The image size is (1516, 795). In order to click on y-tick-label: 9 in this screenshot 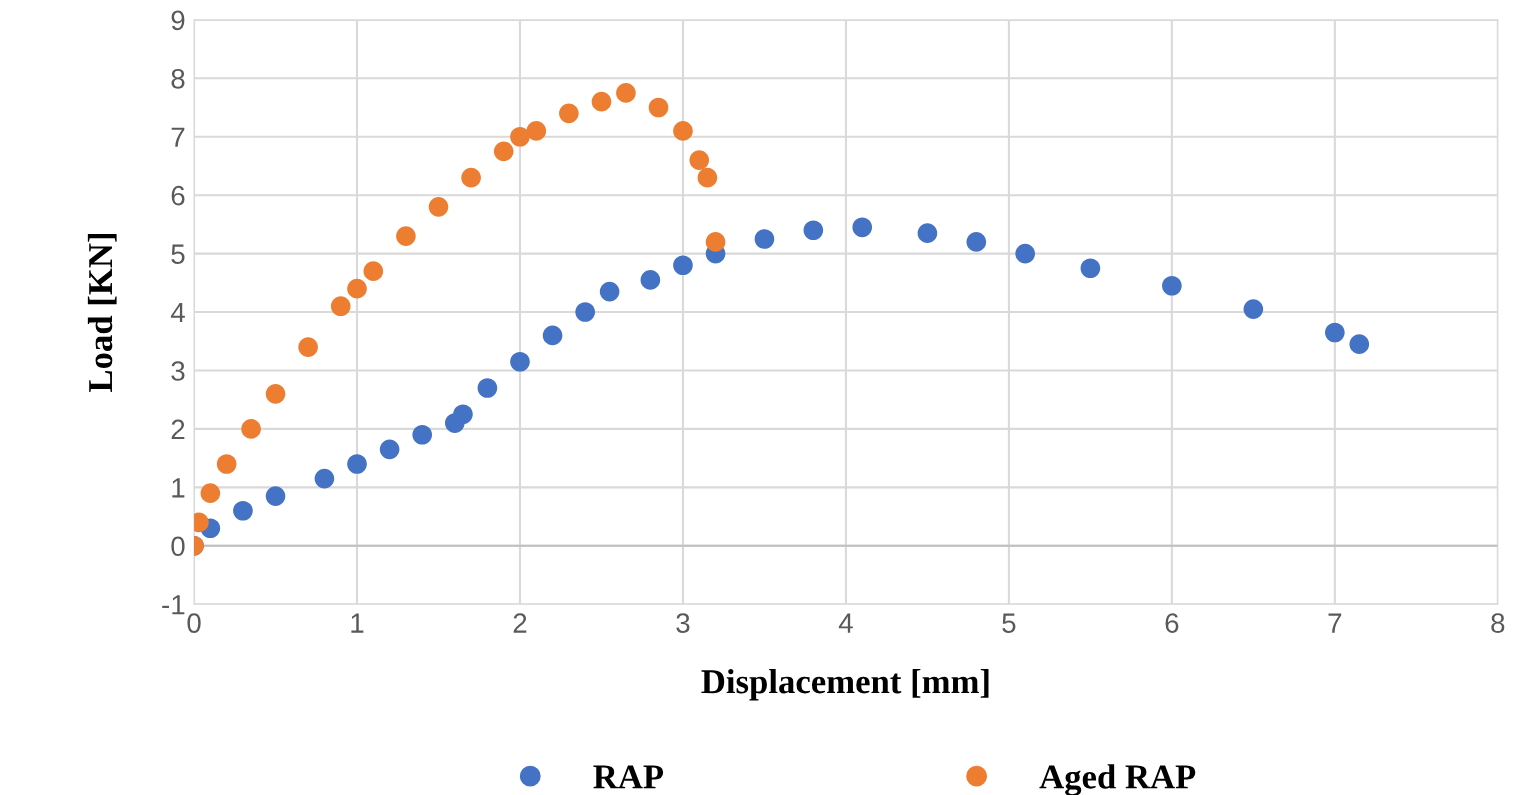, I will do `click(178, 20)`.